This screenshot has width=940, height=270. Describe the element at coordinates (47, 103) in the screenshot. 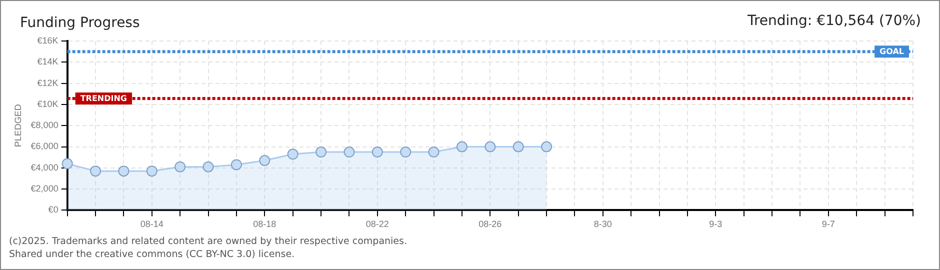

I see `y-tick-label: €10K` at that location.